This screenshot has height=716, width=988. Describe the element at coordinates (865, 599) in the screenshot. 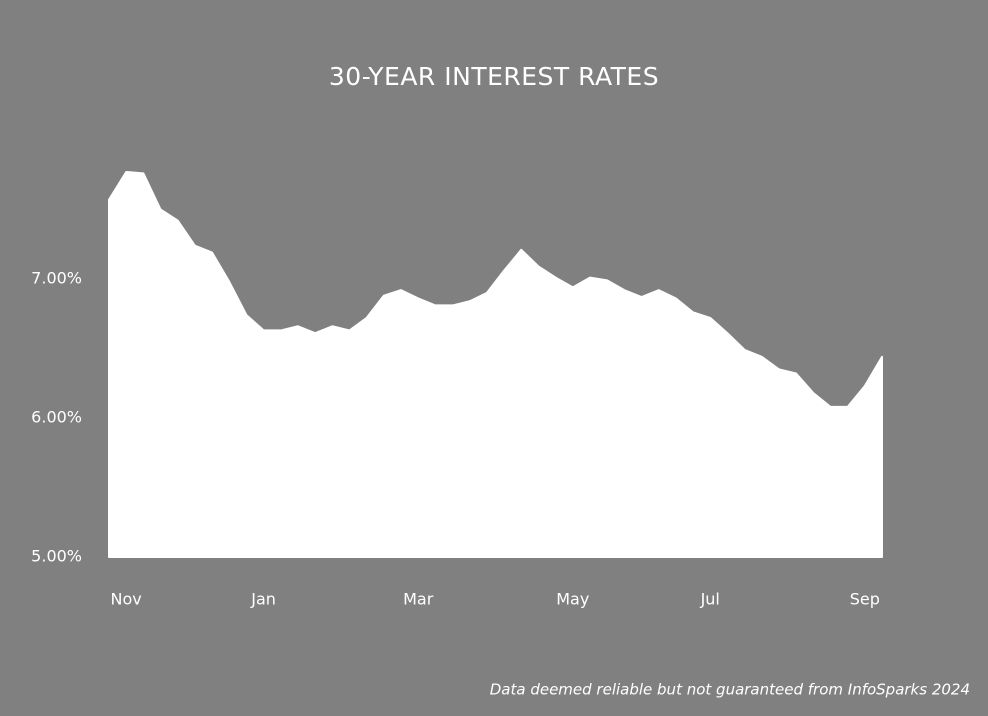

I see `x-tick-label: Sep` at that location.